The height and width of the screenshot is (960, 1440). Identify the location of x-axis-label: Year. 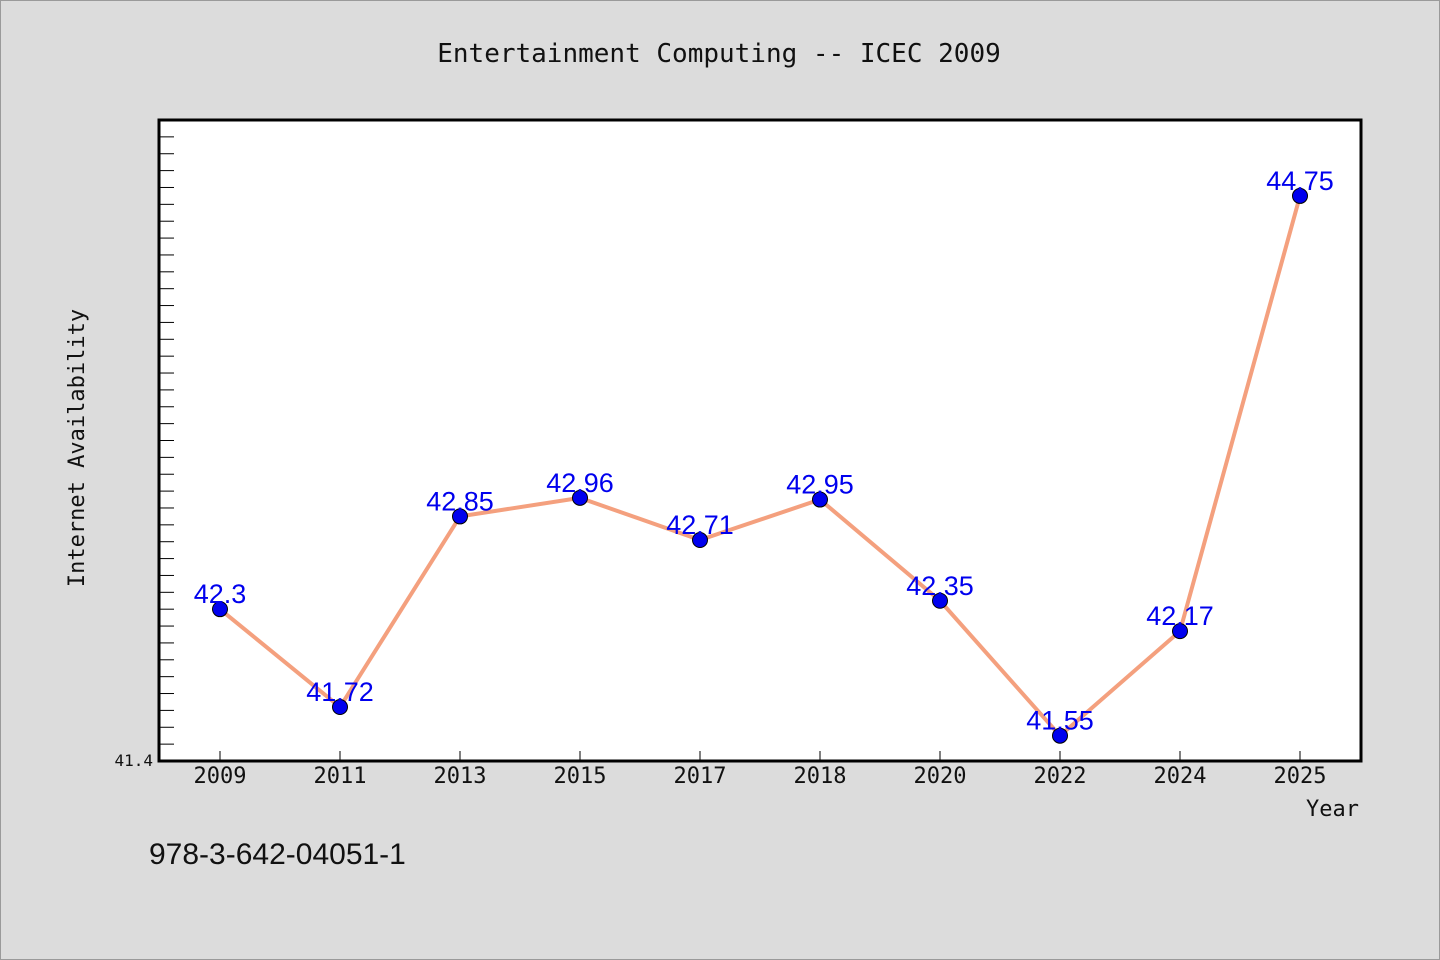
(1332, 809).